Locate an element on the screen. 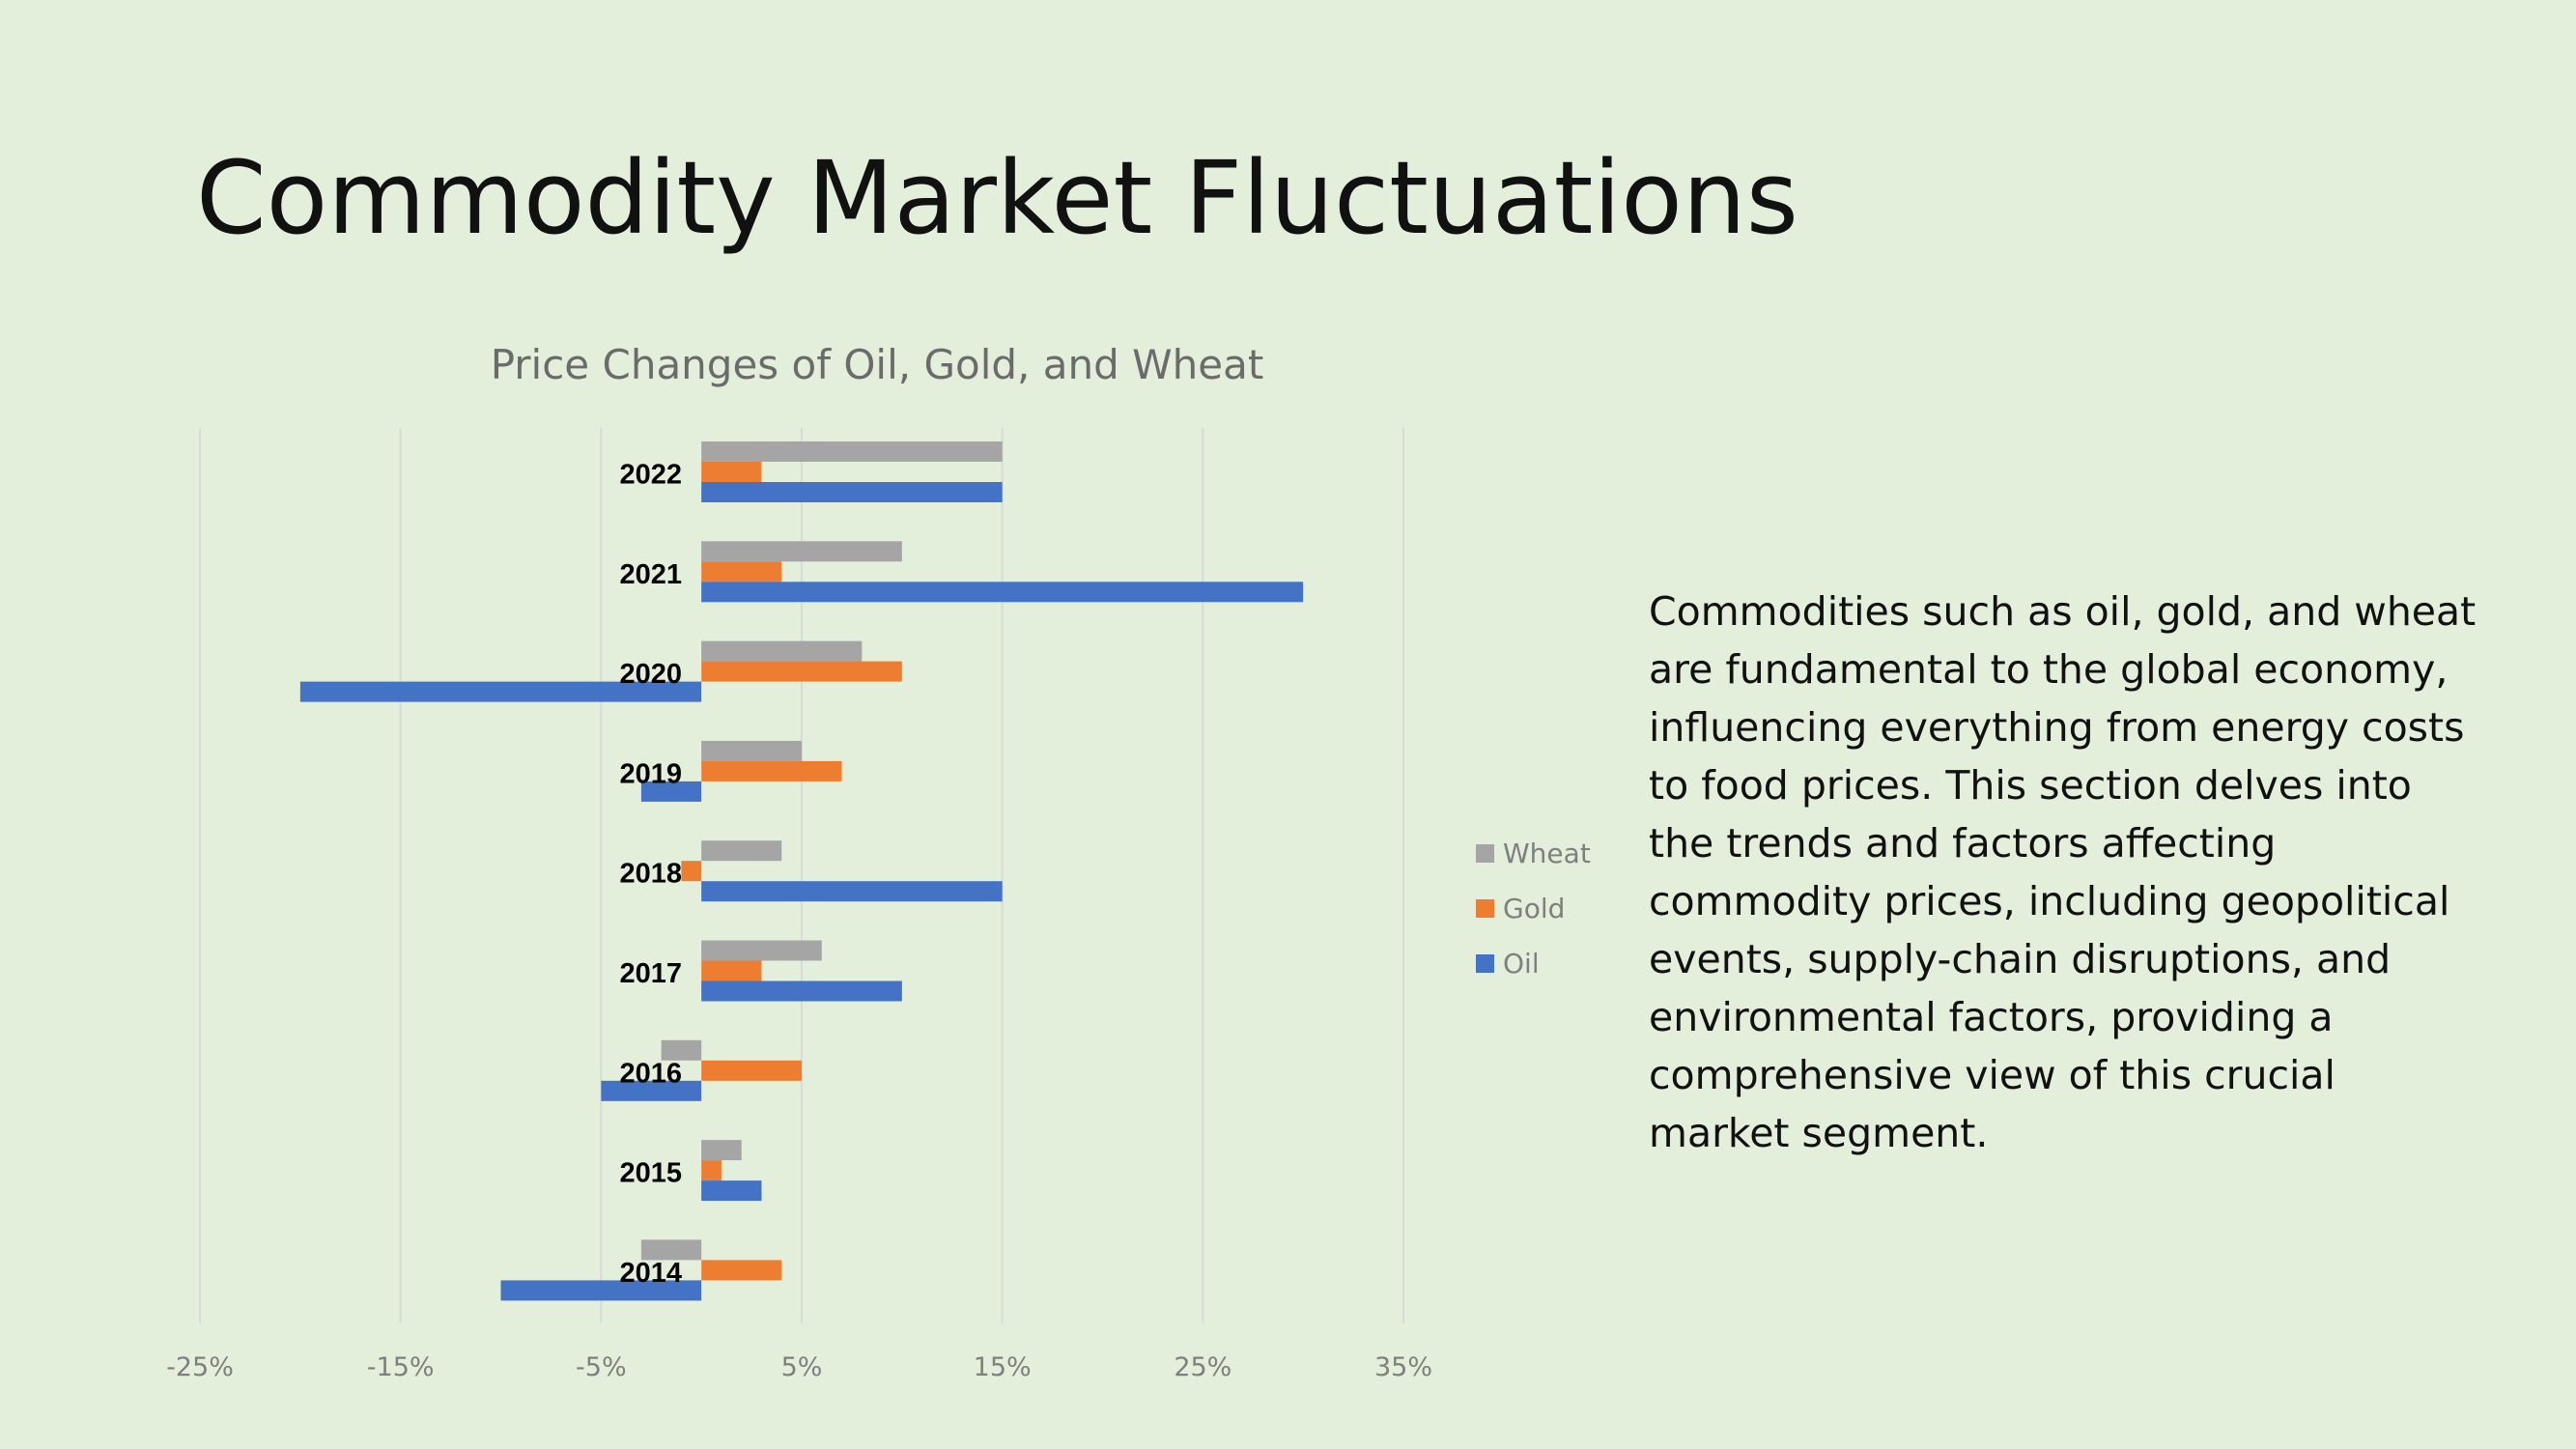 This screenshot has width=2576, height=1449. category-label: 2019 is located at coordinates (650, 773).